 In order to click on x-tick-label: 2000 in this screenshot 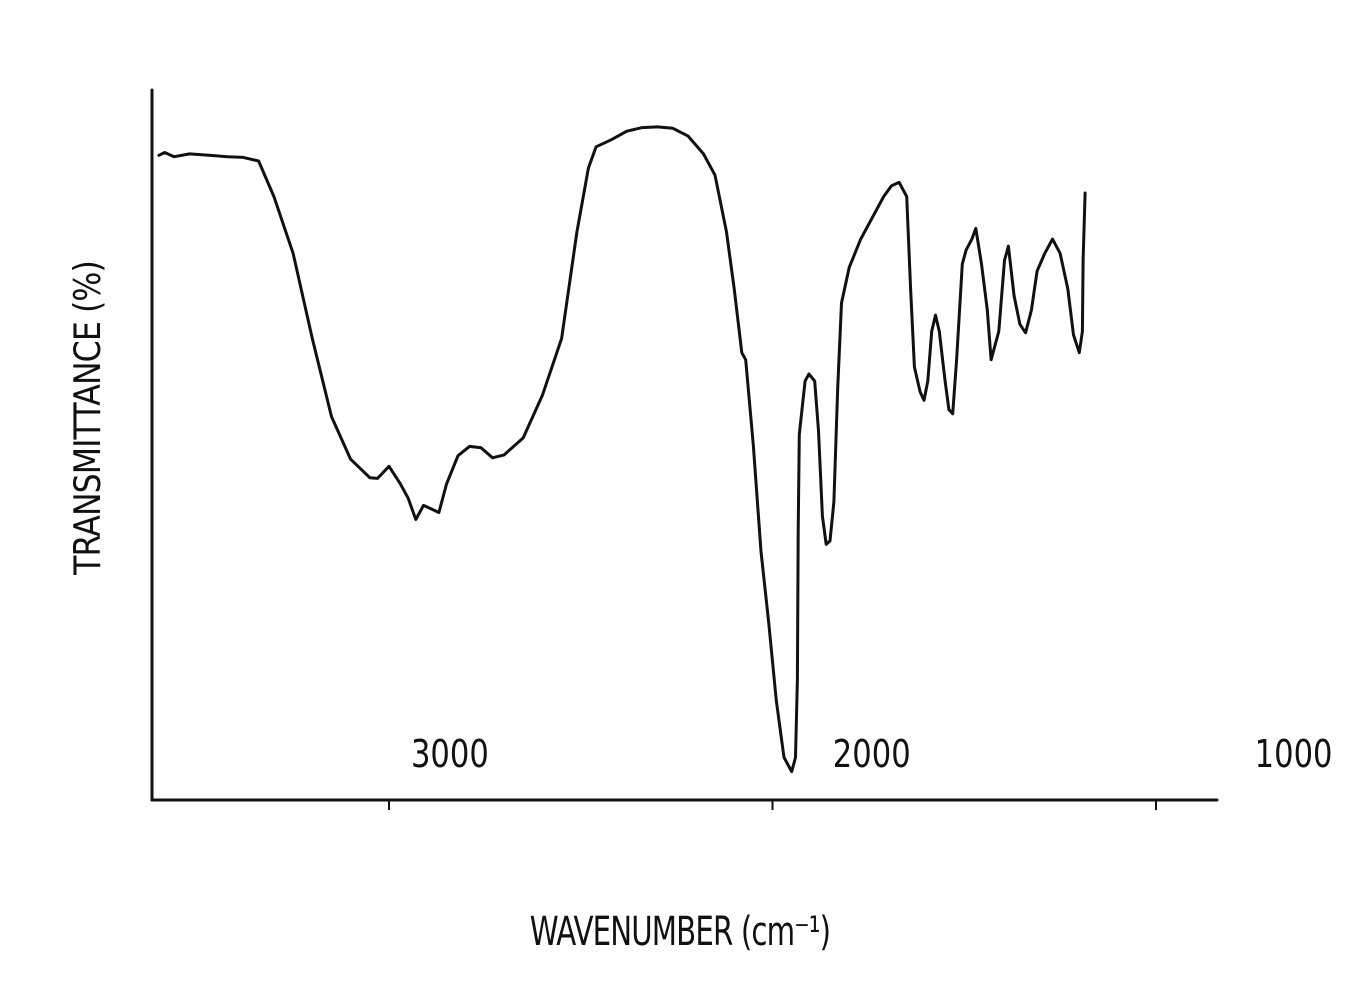, I will do `click(872, 755)`.